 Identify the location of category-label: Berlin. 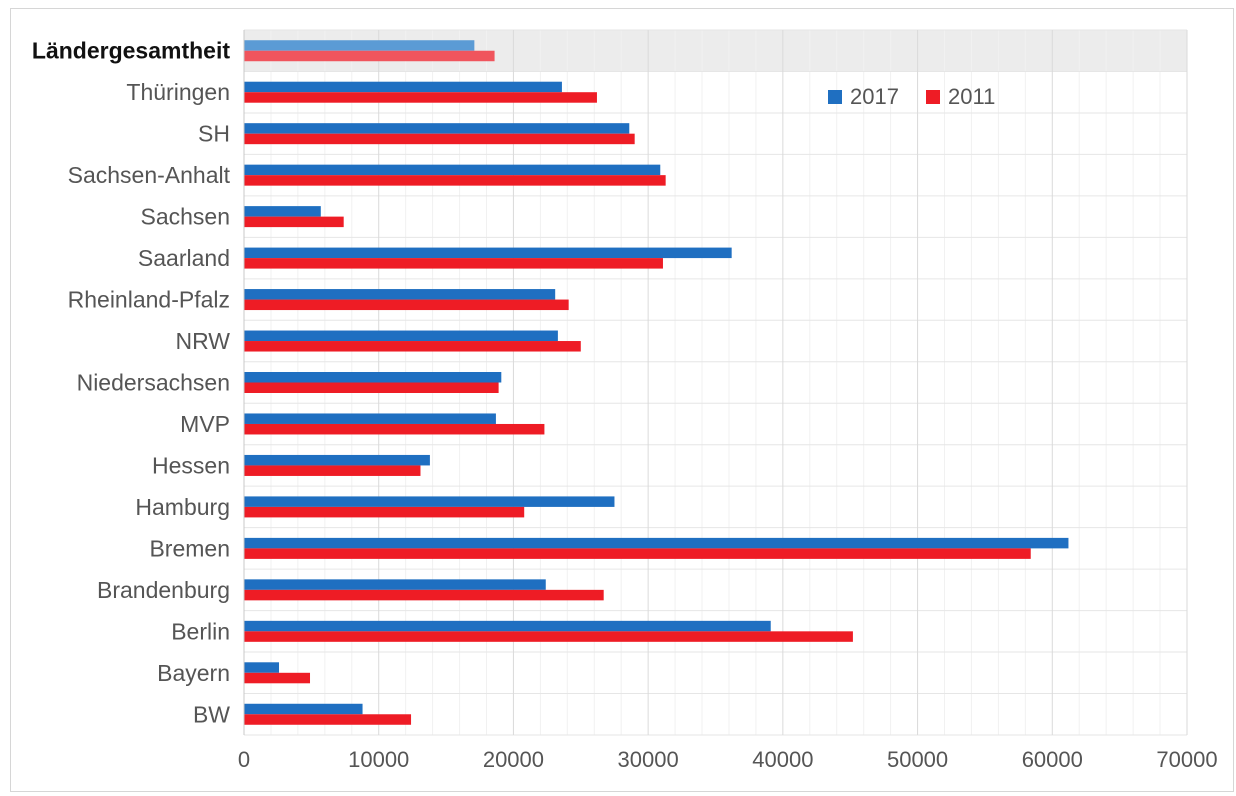
(200, 631).